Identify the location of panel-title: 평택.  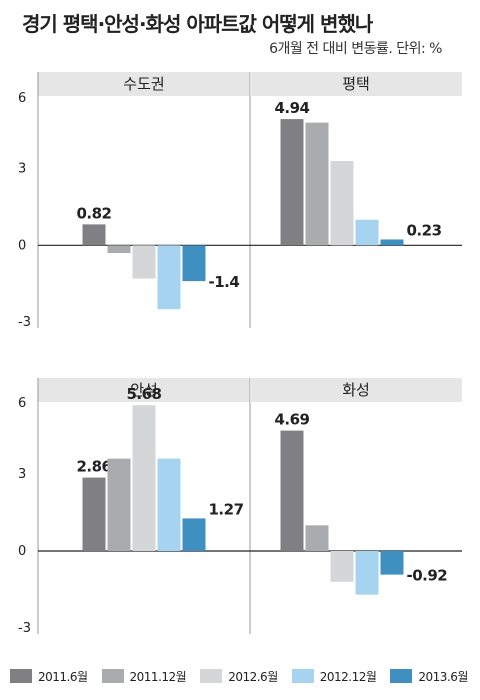
(356, 84).